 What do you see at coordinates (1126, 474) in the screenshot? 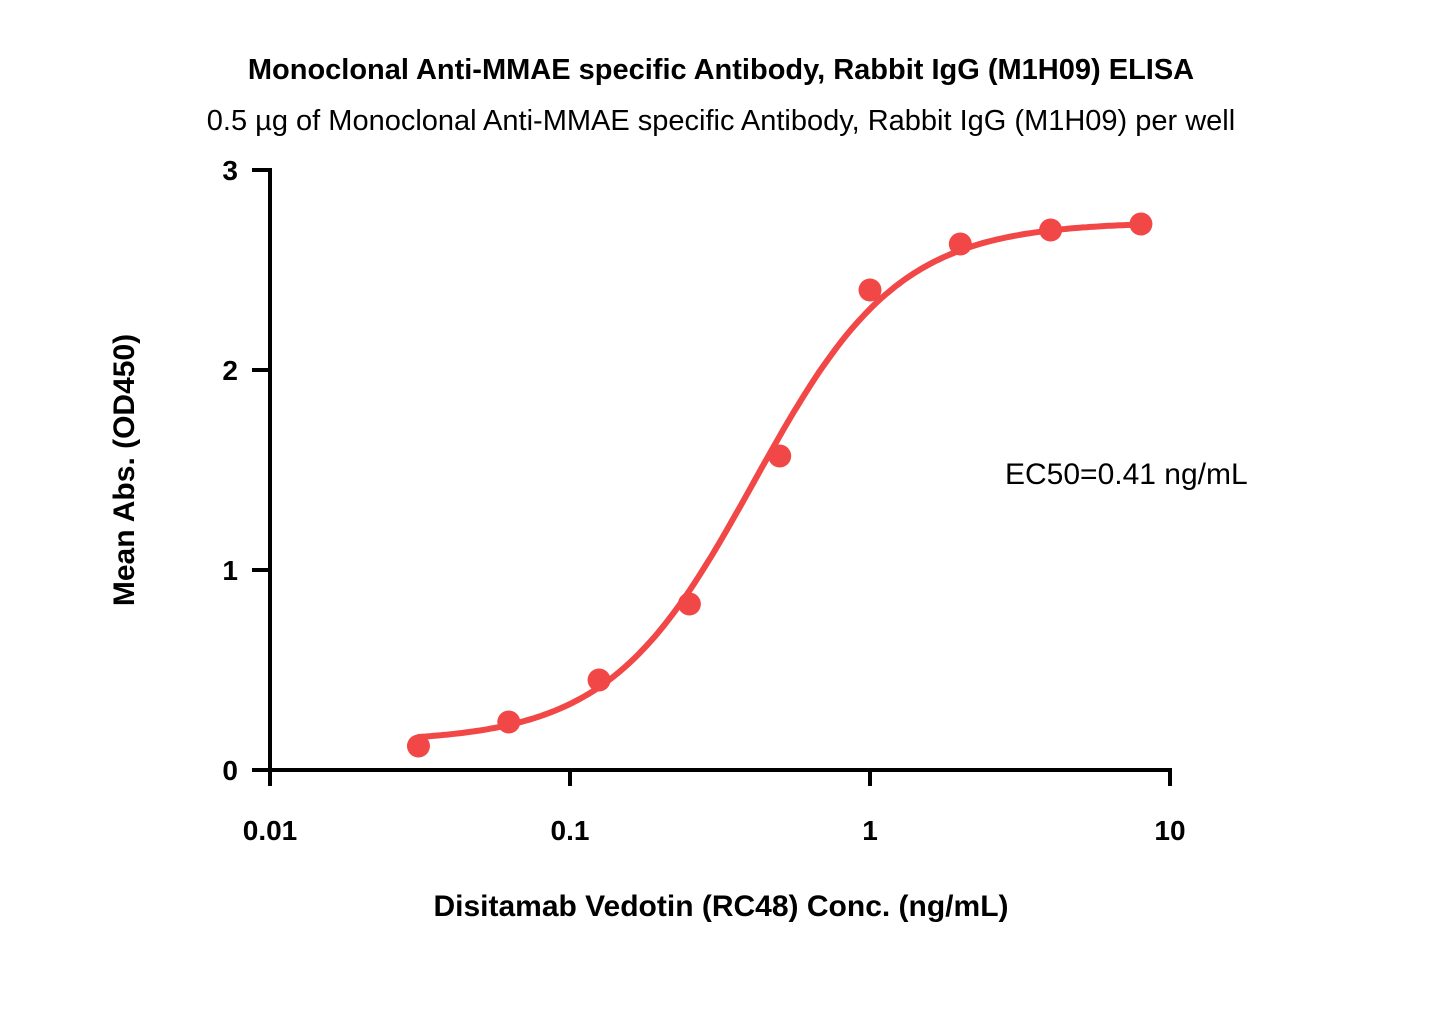
I see `ec50-annotation: EC50=0.41 ng/mL` at bounding box center [1126, 474].